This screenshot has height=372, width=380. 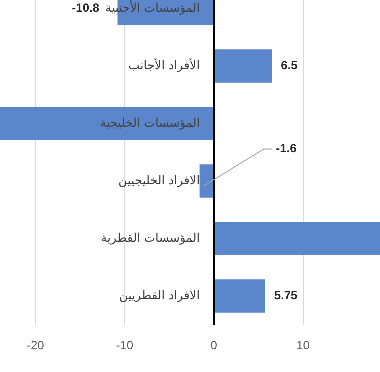 What do you see at coordinates (164, 64) in the screenshot?
I see `y-tick-label: الأفراد الأجانب` at bounding box center [164, 64].